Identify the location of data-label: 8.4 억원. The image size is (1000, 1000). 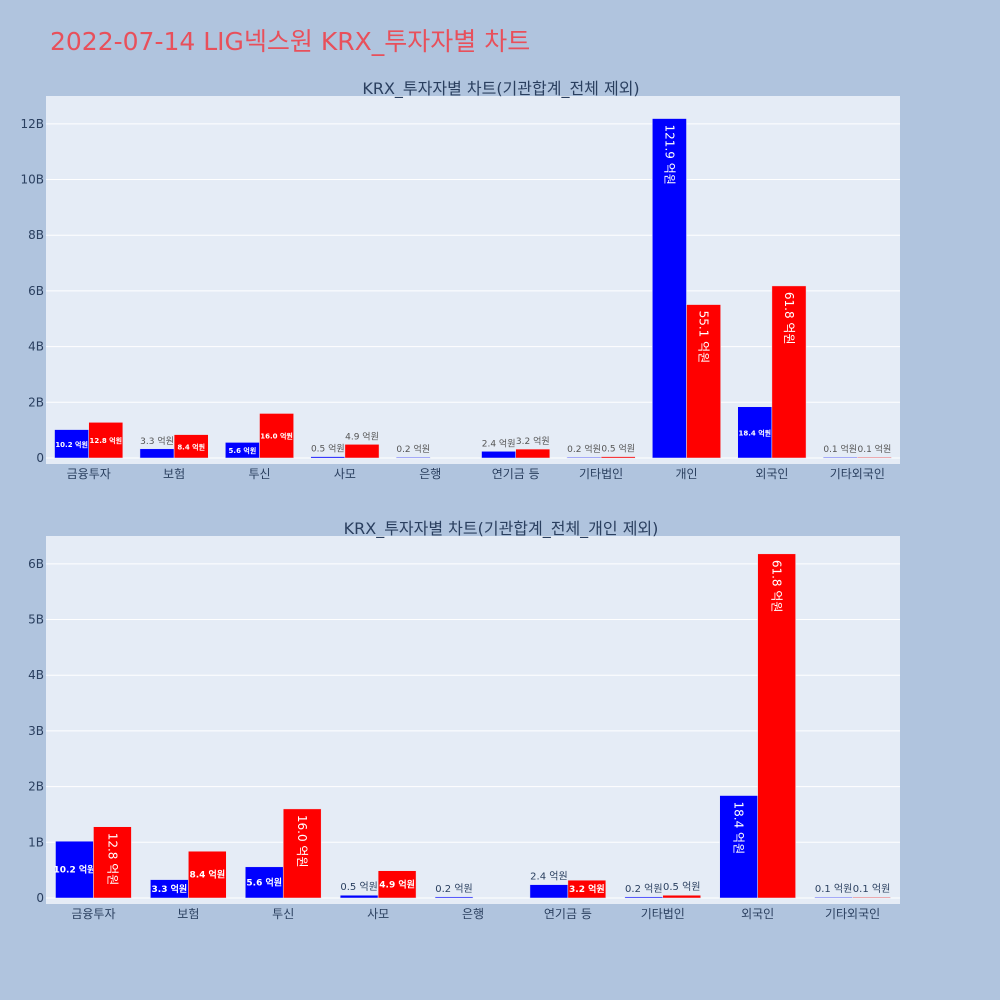
(191, 446).